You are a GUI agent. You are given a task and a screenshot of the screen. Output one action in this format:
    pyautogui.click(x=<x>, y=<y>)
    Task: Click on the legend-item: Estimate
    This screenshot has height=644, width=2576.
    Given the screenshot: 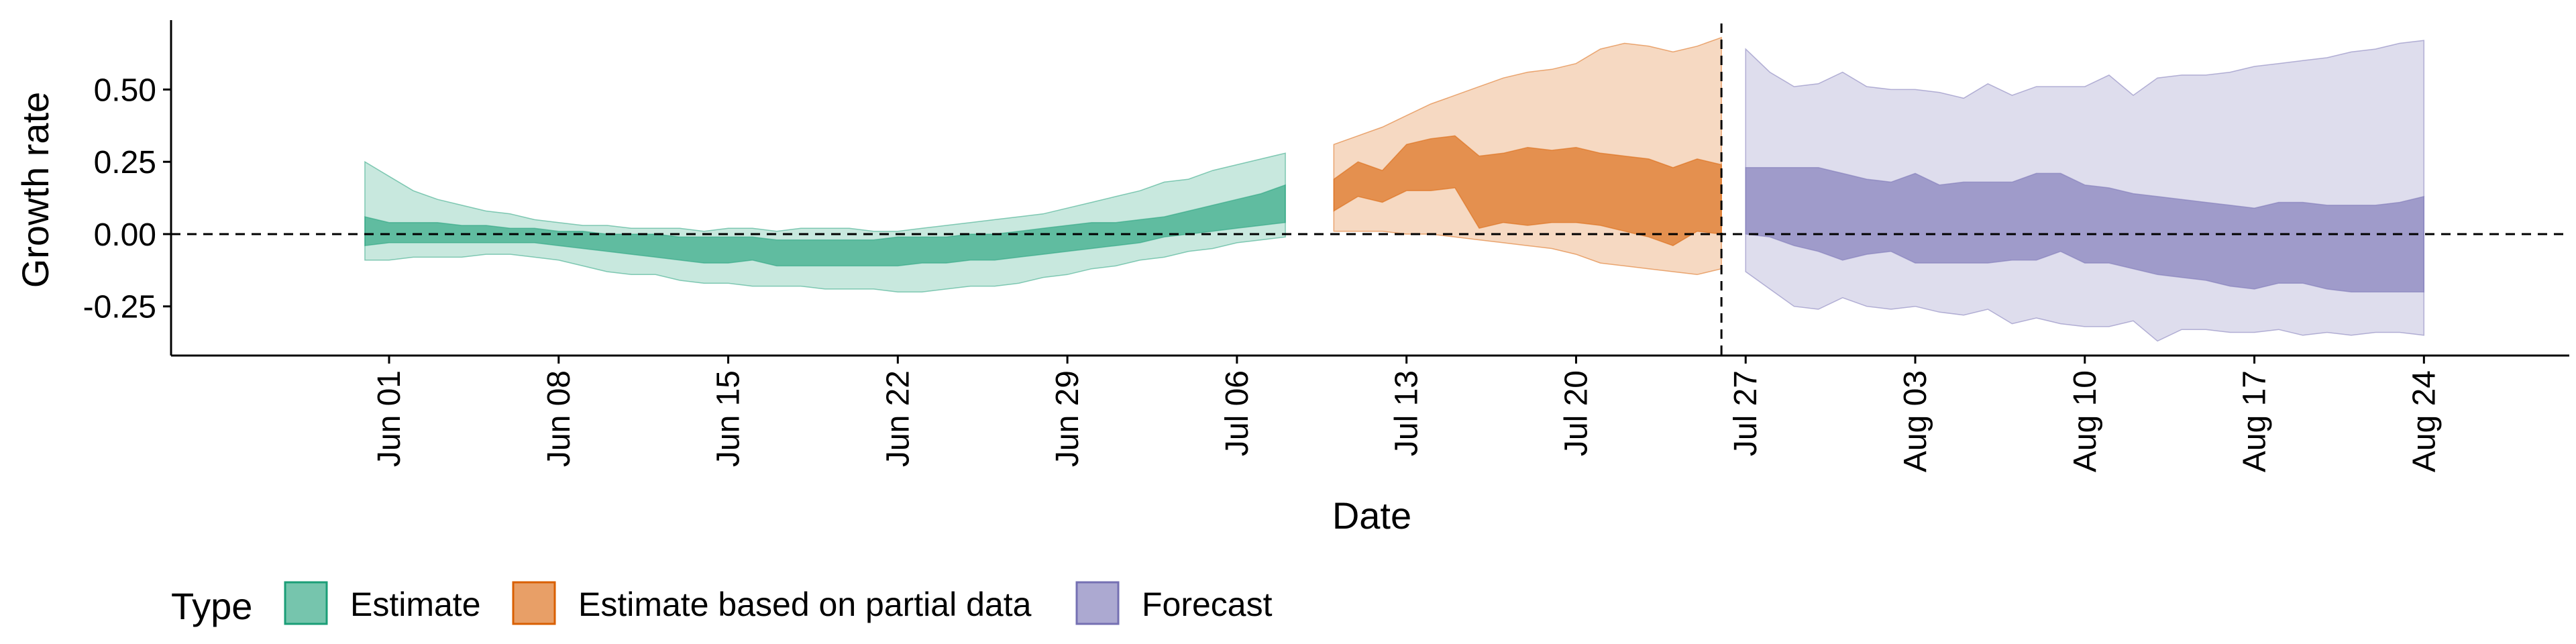 What is the action you would take?
    pyautogui.click(x=382, y=603)
    